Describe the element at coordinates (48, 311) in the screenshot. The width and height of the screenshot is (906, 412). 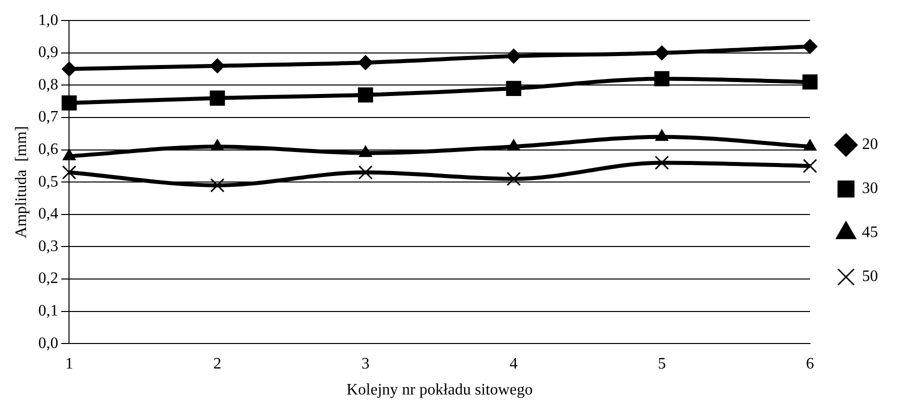
I see `y-tick-label: 0,1` at that location.